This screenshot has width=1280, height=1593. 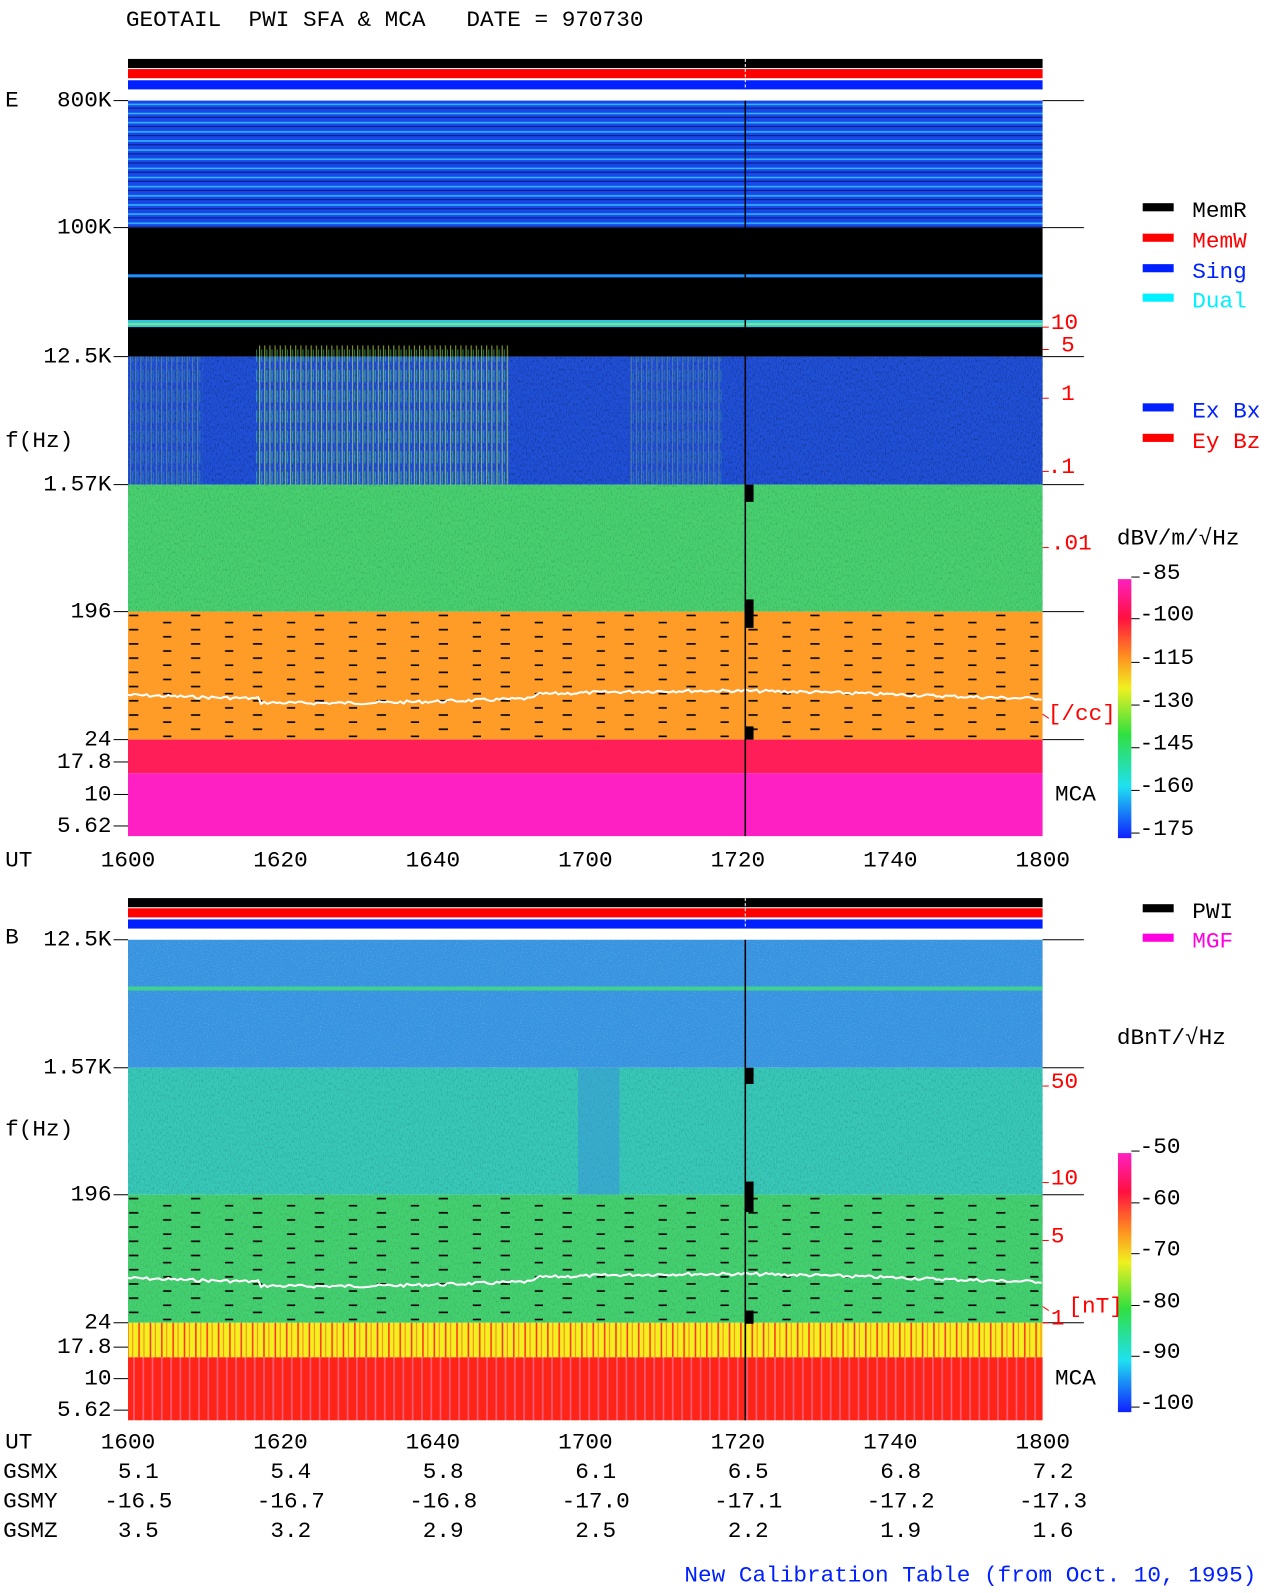 I want to click on colorbar-tick-label: -60, so click(x=1160, y=1199).